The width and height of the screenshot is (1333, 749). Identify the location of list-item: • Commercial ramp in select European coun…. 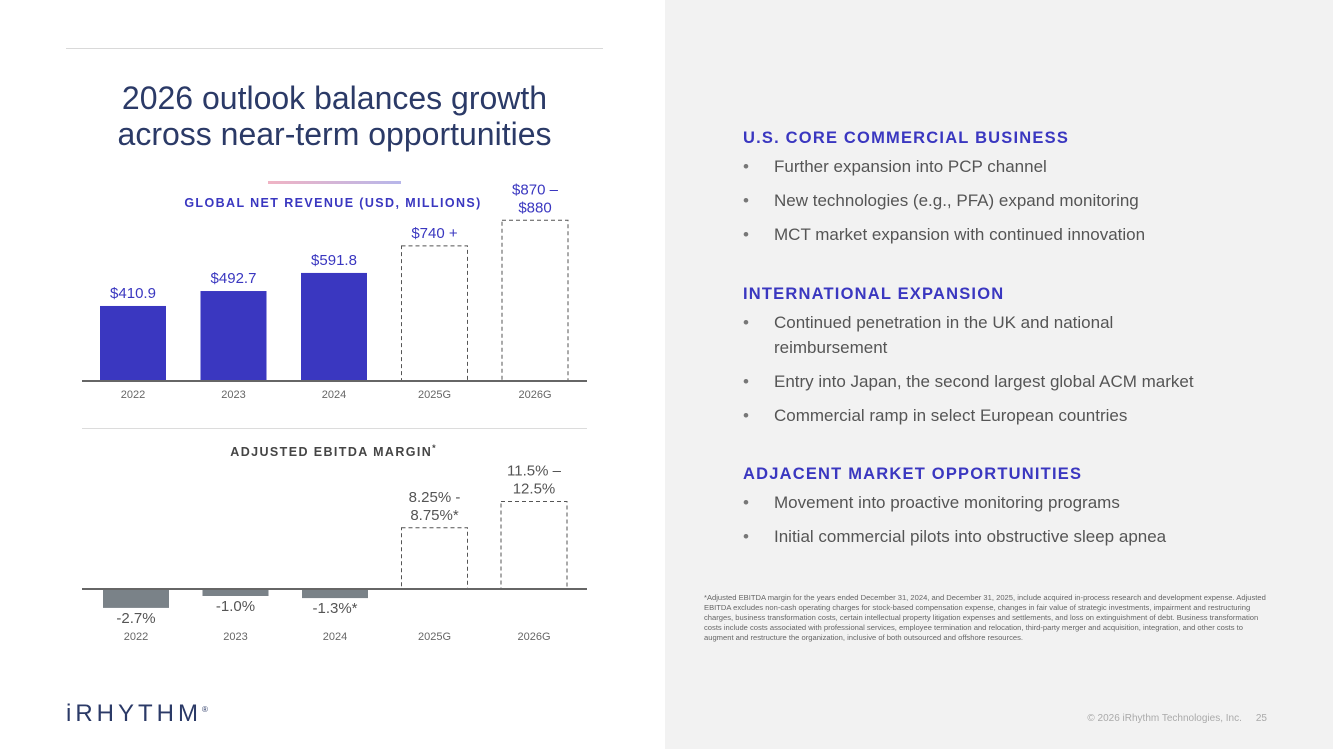
(1018, 415).